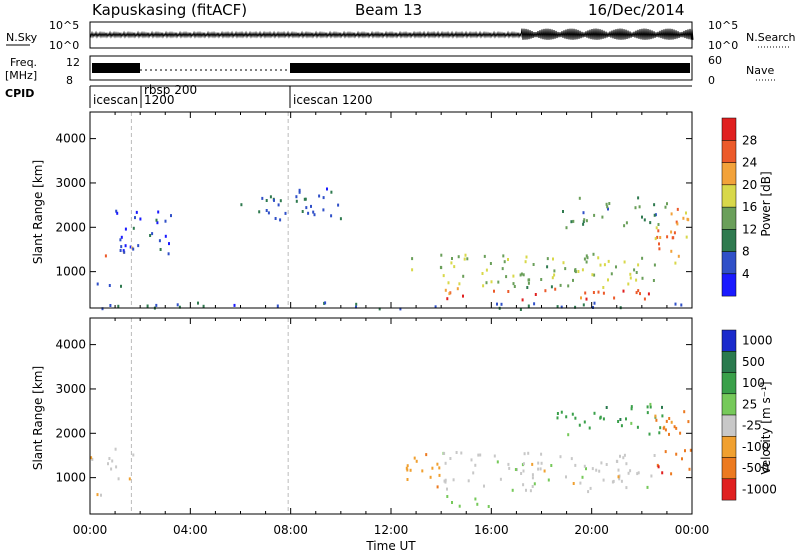 Image resolution: width=800 pixels, height=558 pixels. Describe the element at coordinates (23, 62) in the screenshot. I see `freq-label: Freq.` at that location.